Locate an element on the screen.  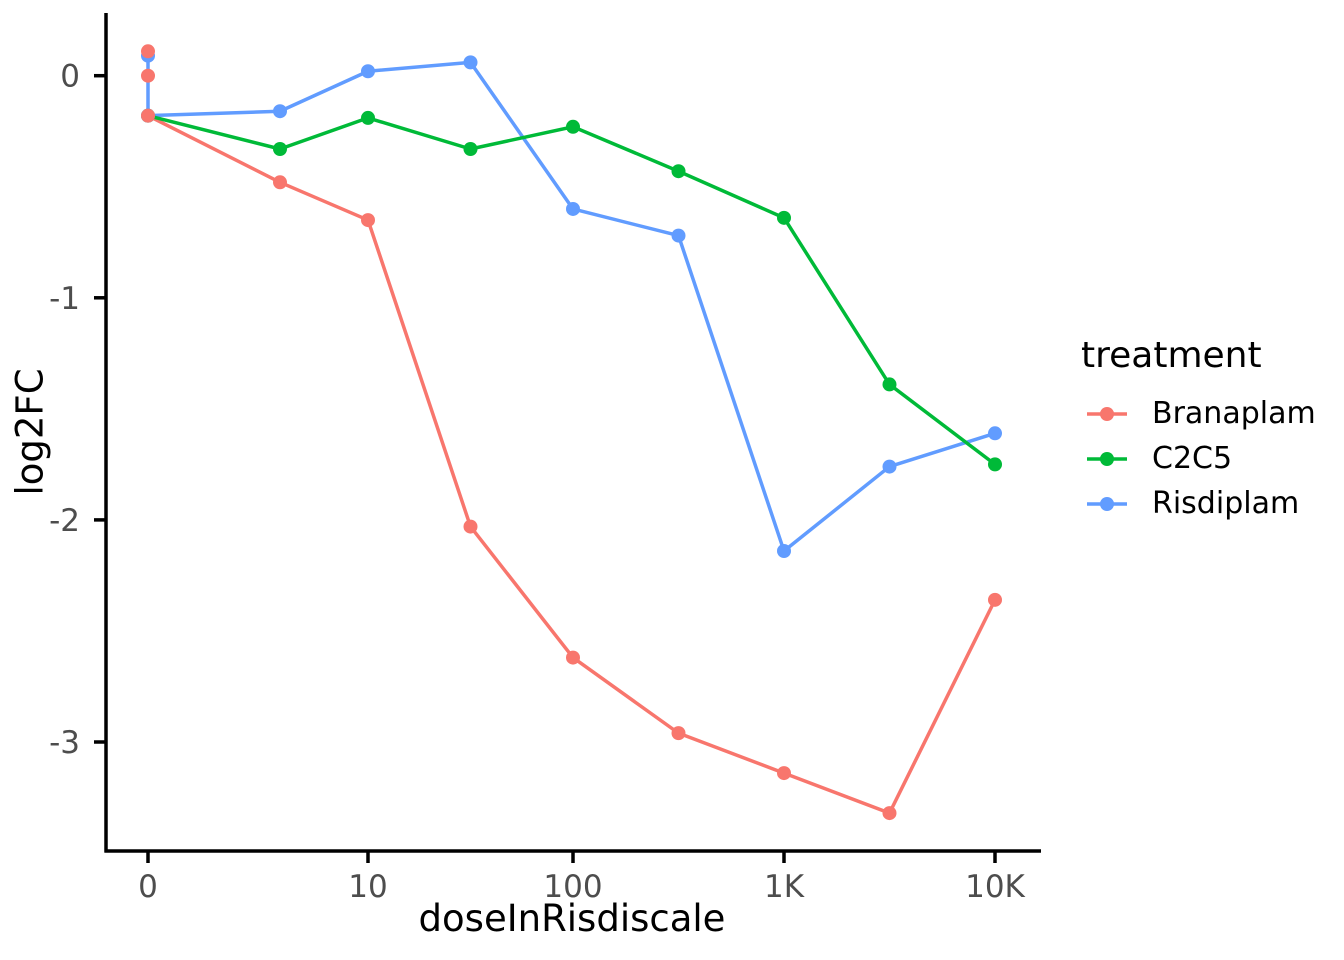
legend-title: treatment is located at coordinates (1171, 355).